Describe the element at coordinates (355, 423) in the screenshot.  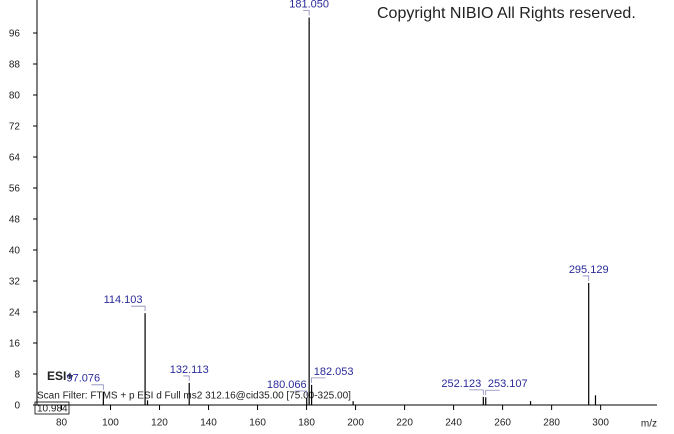
I see `x-tick-label: 200` at that location.